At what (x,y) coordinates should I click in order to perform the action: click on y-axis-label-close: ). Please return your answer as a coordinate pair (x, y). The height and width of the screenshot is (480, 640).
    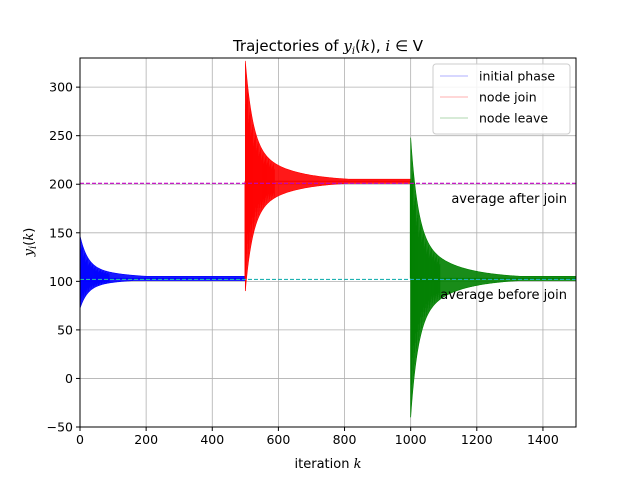
    Looking at the image, I should click on (29, 230).